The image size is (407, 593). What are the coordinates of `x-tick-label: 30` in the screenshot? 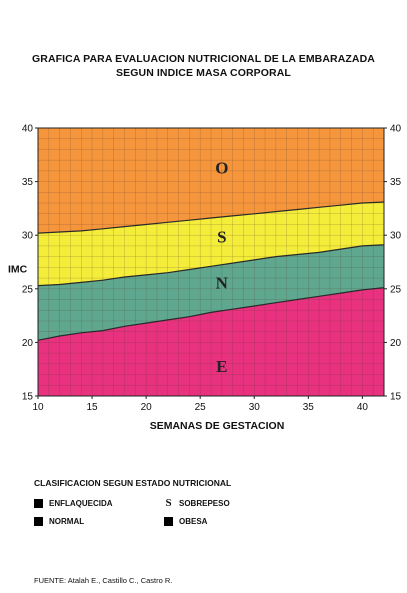 It's located at (255, 407).